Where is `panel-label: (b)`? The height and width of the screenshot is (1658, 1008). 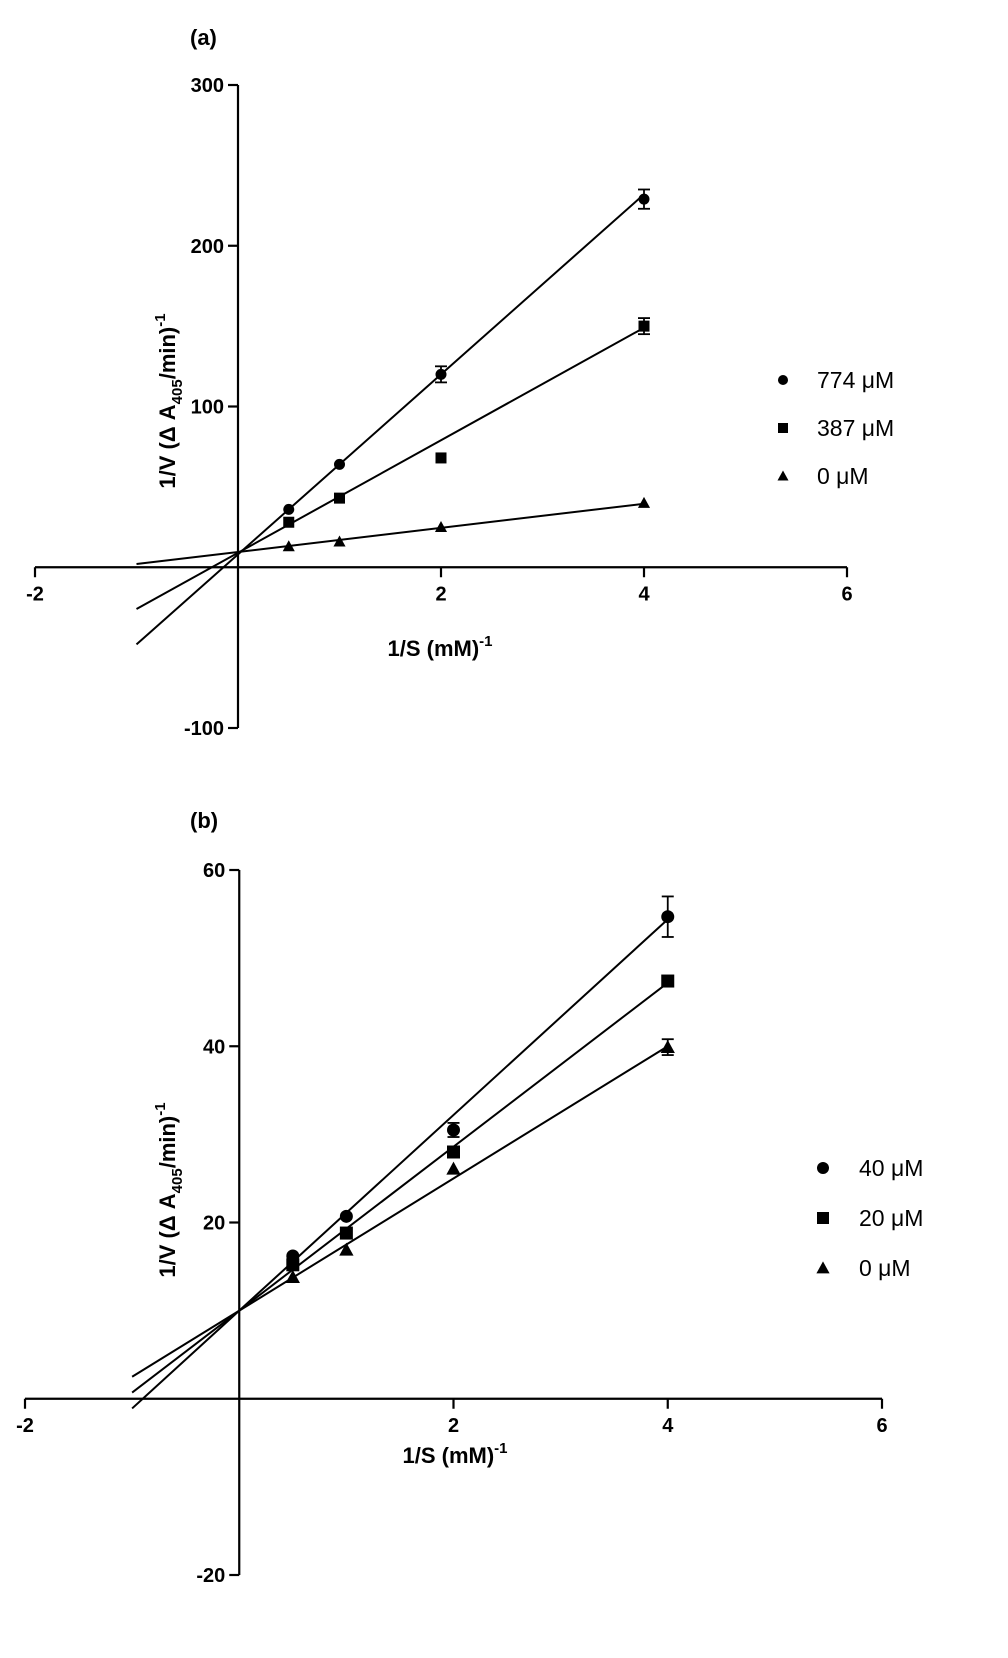 panel-label: (b) is located at coordinates (204, 820).